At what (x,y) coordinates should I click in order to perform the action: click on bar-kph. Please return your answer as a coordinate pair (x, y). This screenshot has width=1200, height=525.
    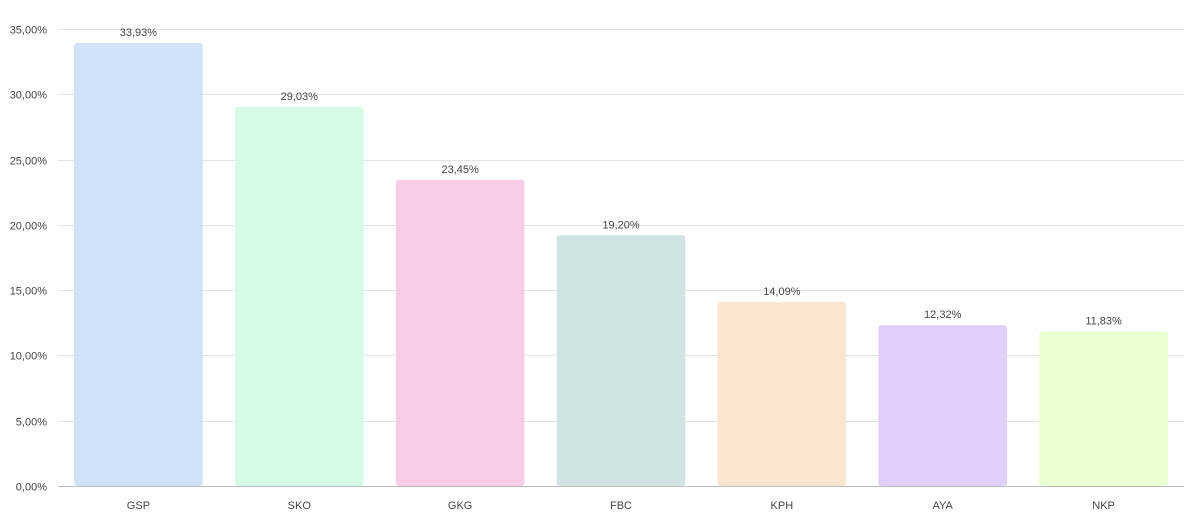
    Looking at the image, I should click on (782, 394).